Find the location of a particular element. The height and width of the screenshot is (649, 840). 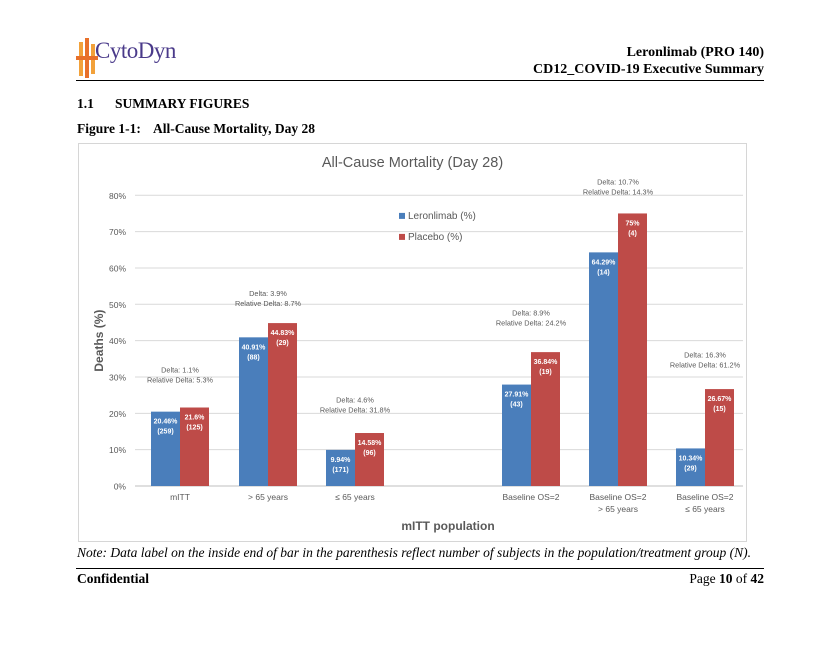

relative-delta-annotation: Relative Delta: 31.8% is located at coordinates (355, 409).